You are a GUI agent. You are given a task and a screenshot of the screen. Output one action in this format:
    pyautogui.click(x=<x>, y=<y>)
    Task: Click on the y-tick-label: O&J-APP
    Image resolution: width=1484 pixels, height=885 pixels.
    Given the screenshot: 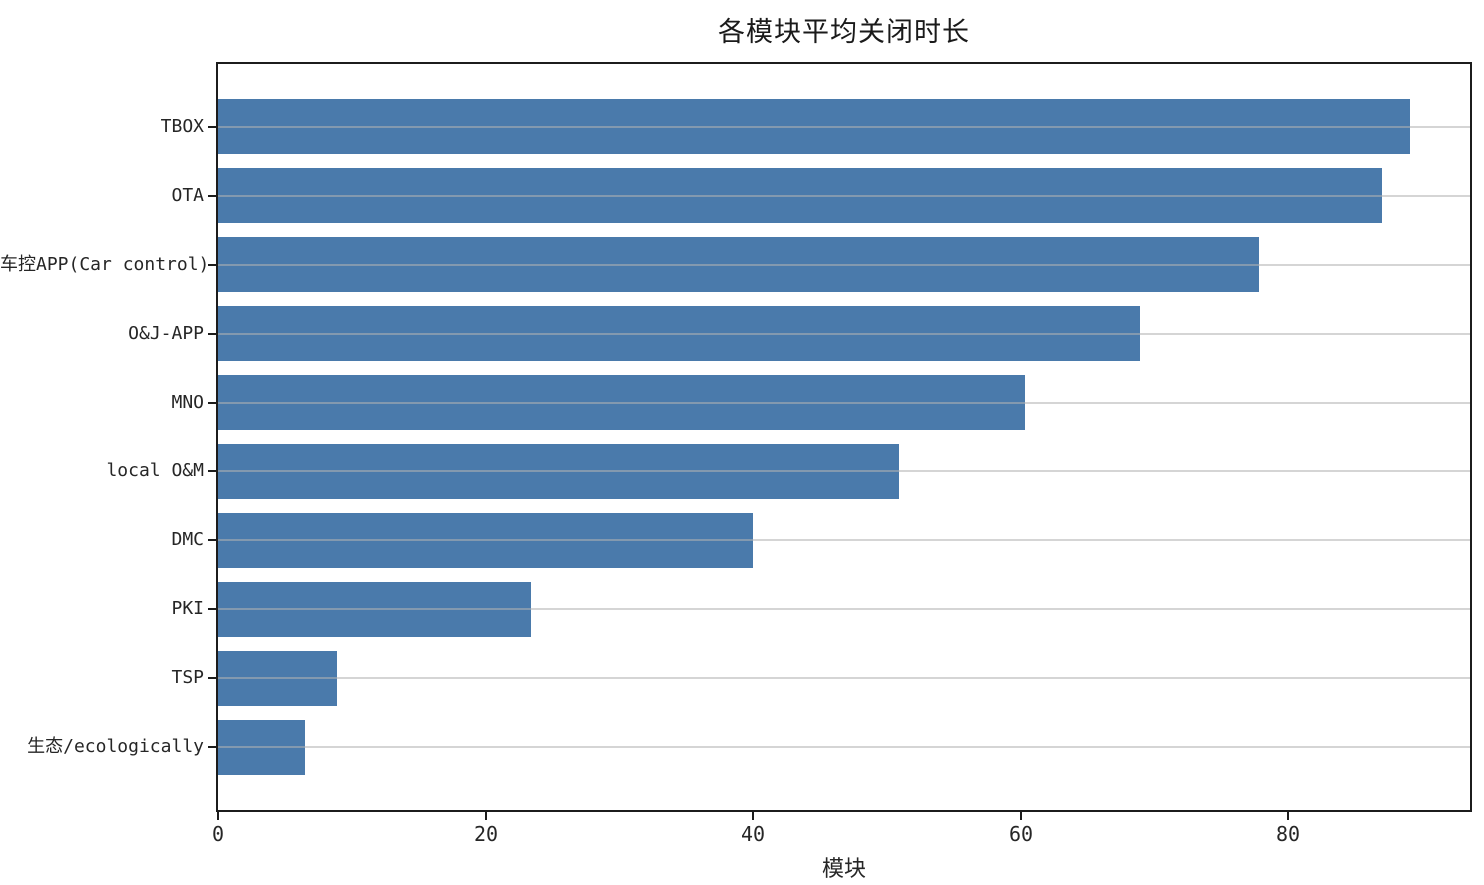 What is the action you would take?
    pyautogui.click(x=166, y=333)
    